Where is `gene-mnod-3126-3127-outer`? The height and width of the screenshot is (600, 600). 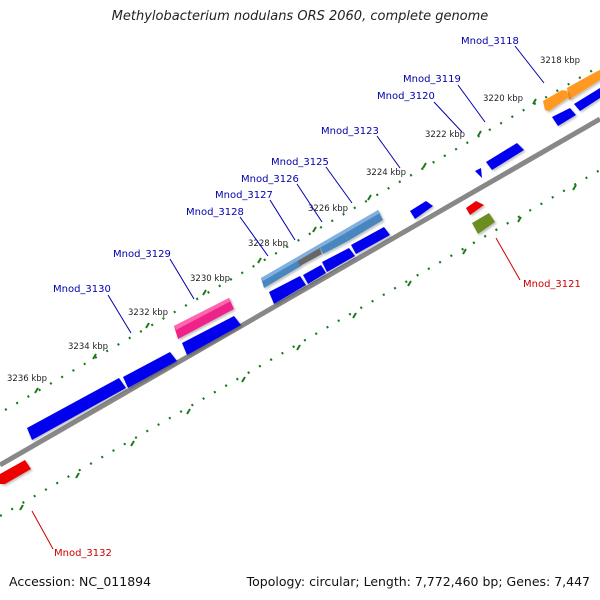
gene-mnod-3126-3127-outer is located at coordinates (322, 249).